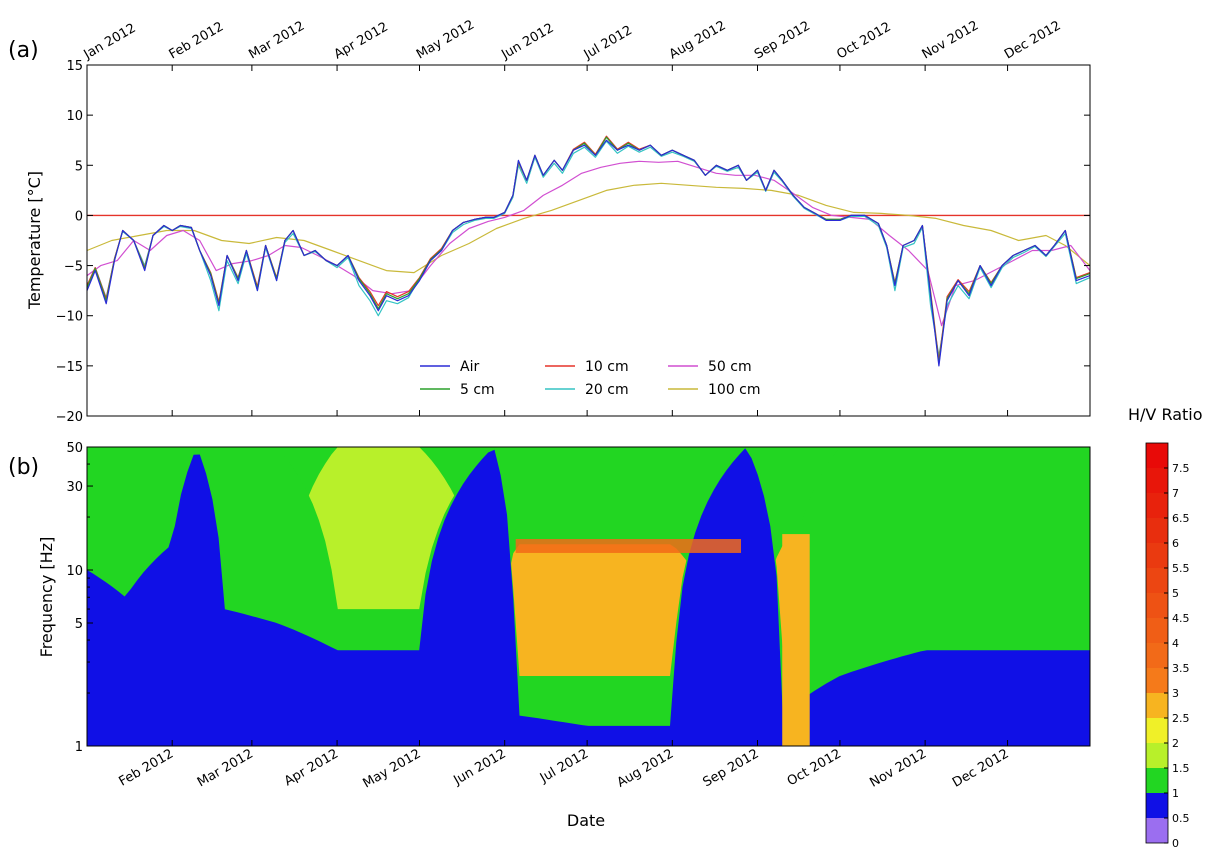 The height and width of the screenshot is (847, 1220). What do you see at coordinates (814, 767) in the screenshot?
I see `bottom-date-label: Oct 2012` at bounding box center [814, 767].